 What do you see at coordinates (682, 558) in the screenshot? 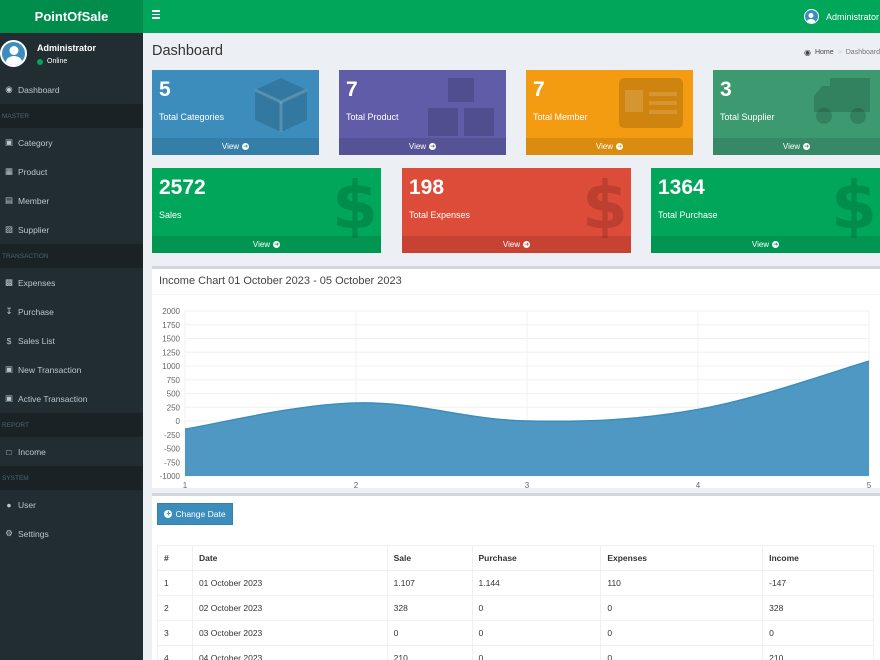
I see `column-header: Expenses` at bounding box center [682, 558].